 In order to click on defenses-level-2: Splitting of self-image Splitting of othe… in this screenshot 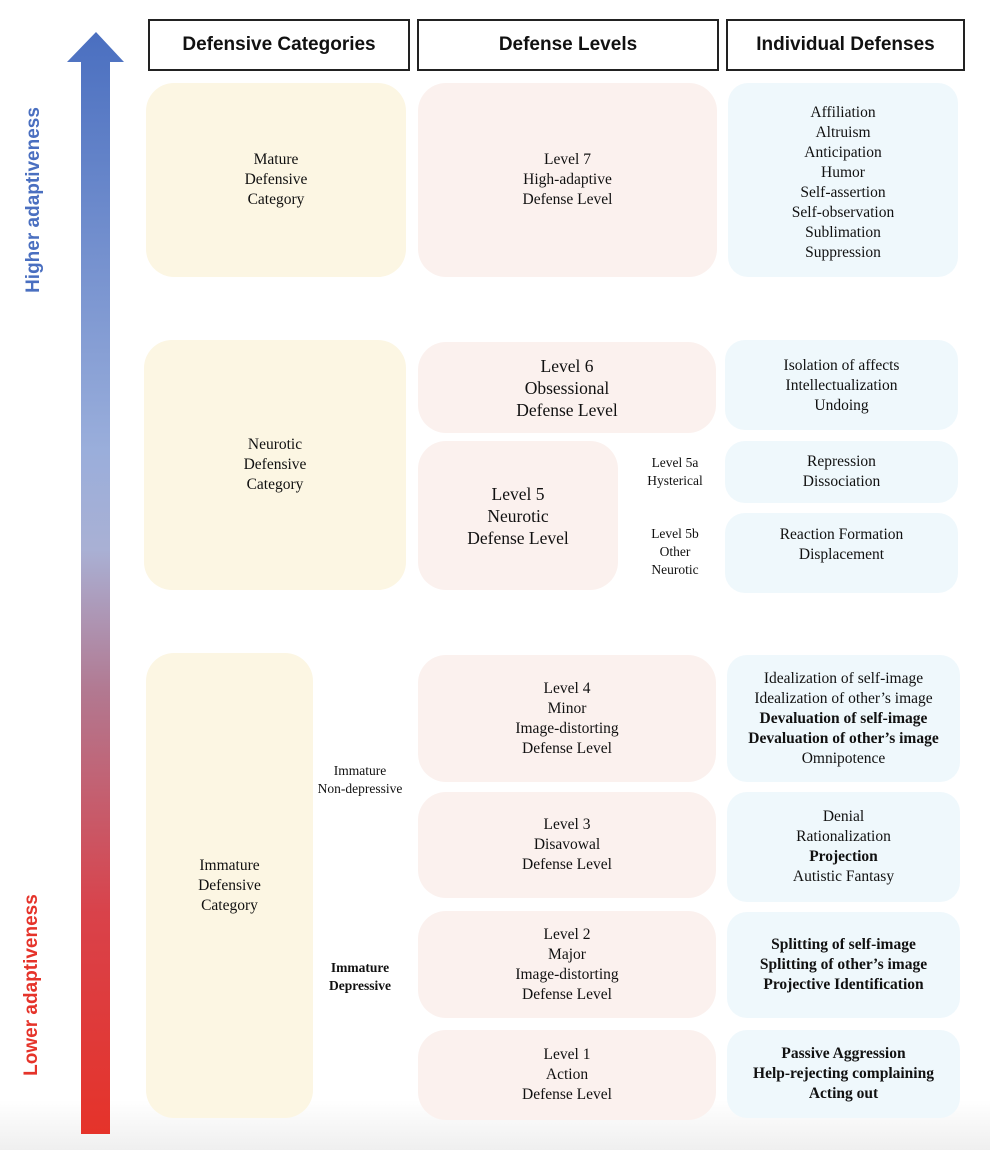, I will do `click(843, 965)`.